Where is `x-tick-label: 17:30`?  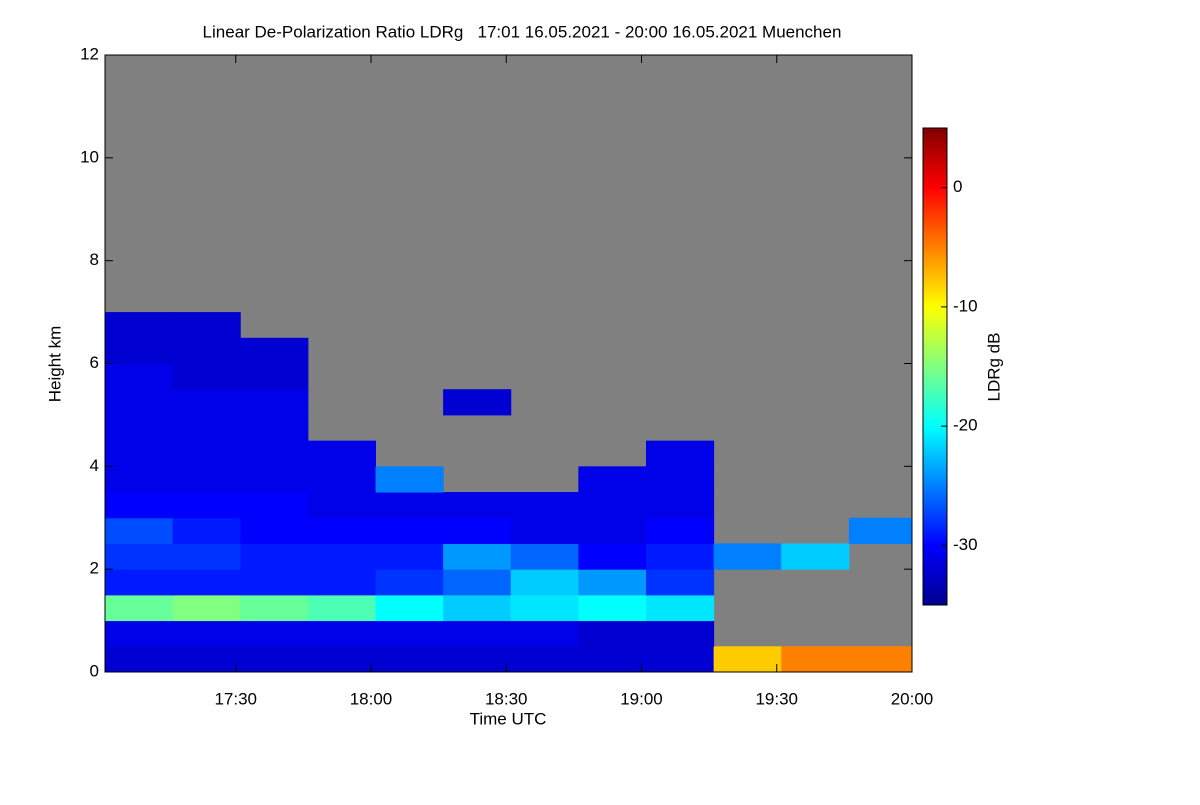 x-tick-label: 17:30 is located at coordinates (235, 698).